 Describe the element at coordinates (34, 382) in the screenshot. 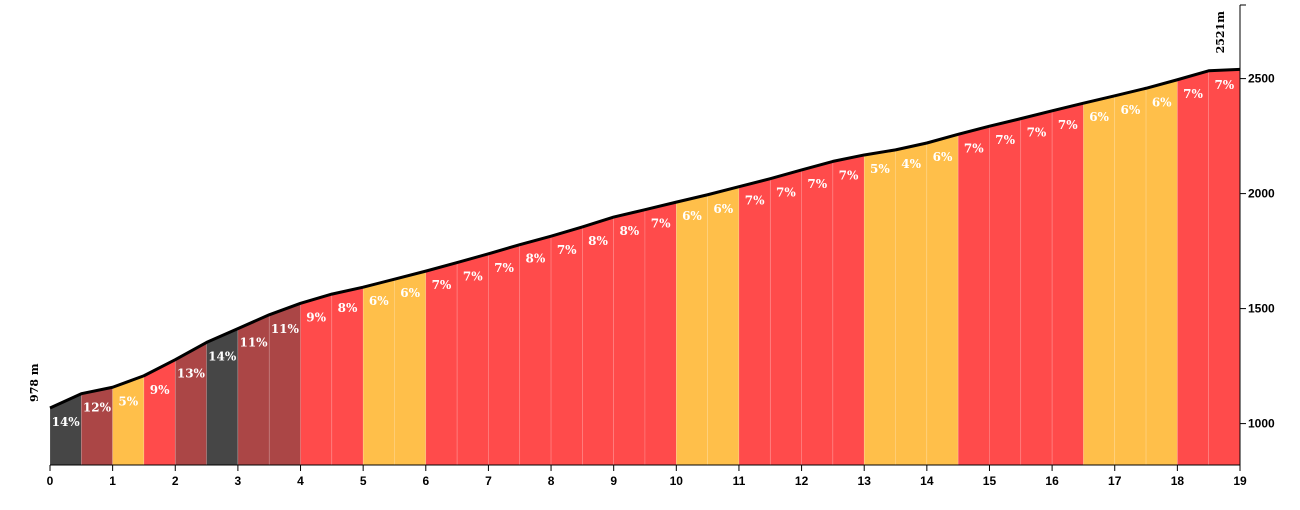

I see `start-elevation-label: 978 m` at that location.